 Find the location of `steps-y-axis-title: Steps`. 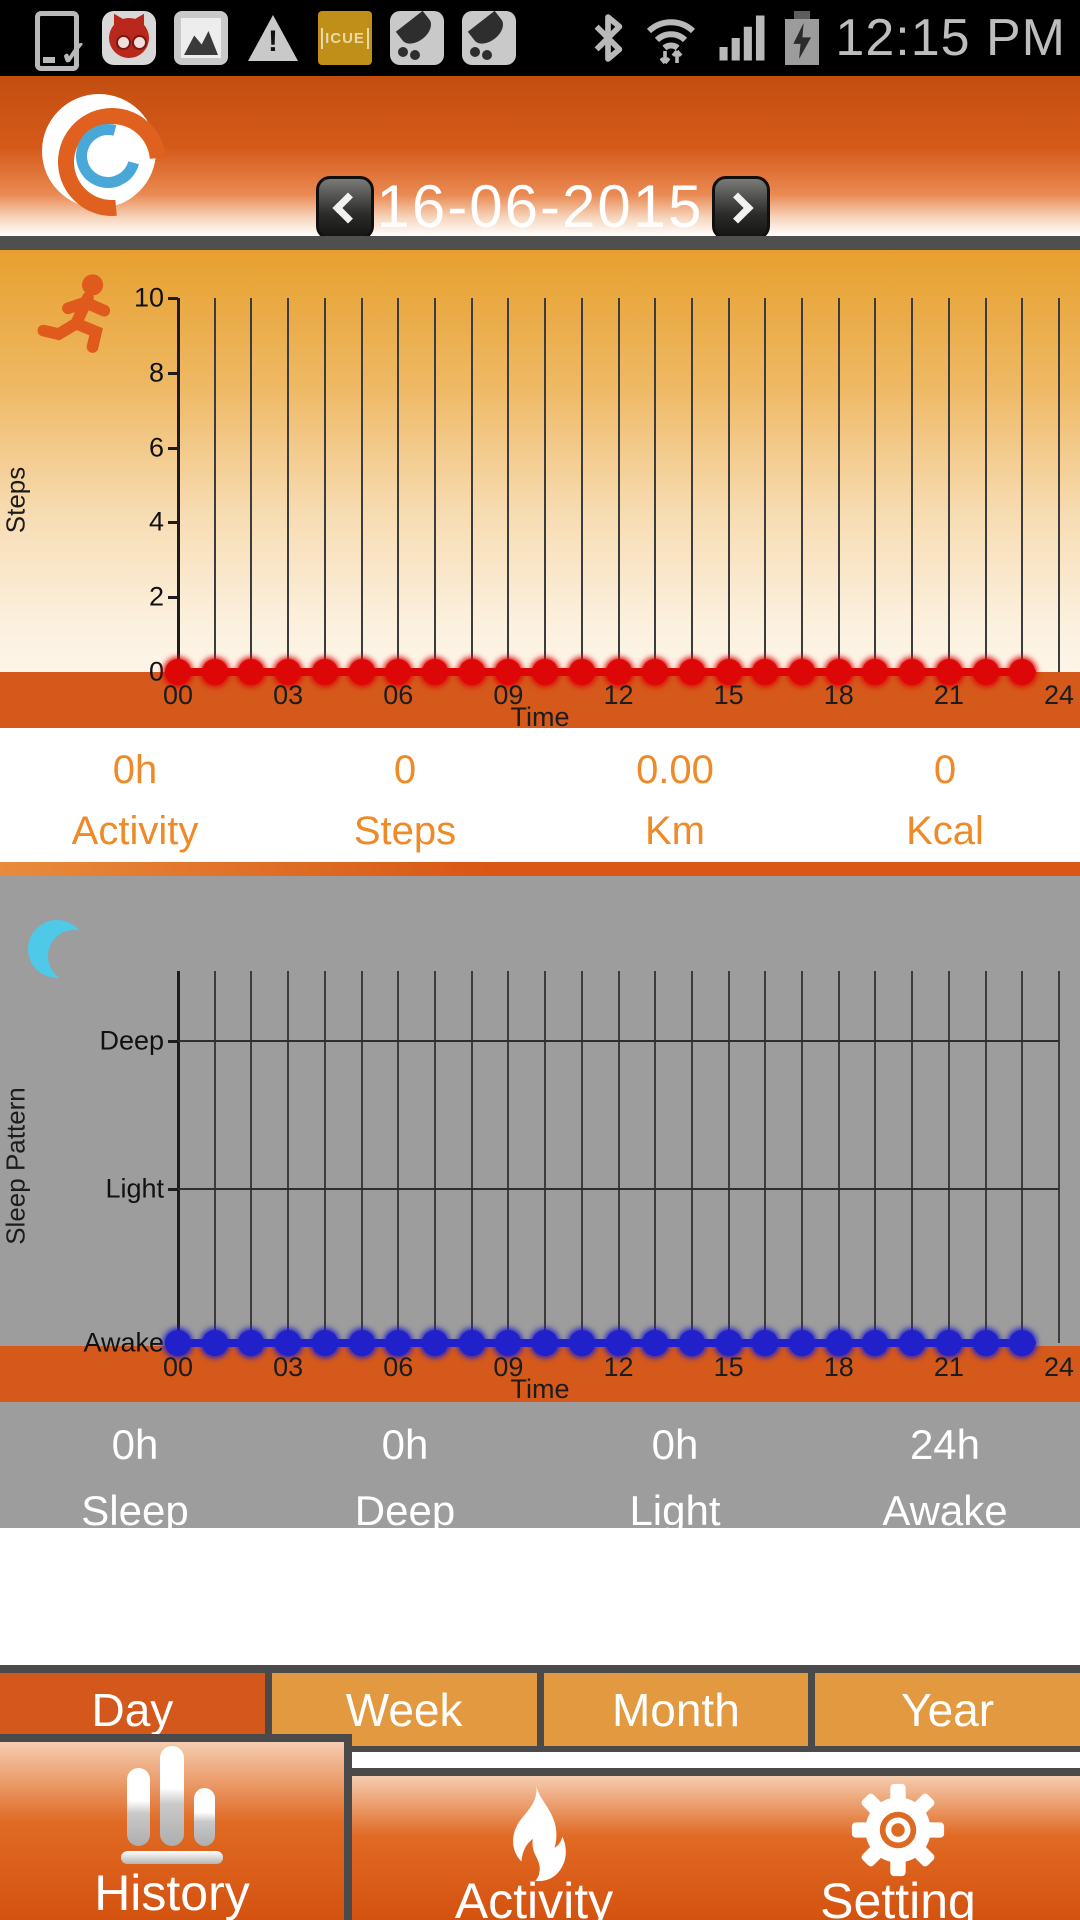

steps-y-axis-title: Steps is located at coordinates (15, 500).